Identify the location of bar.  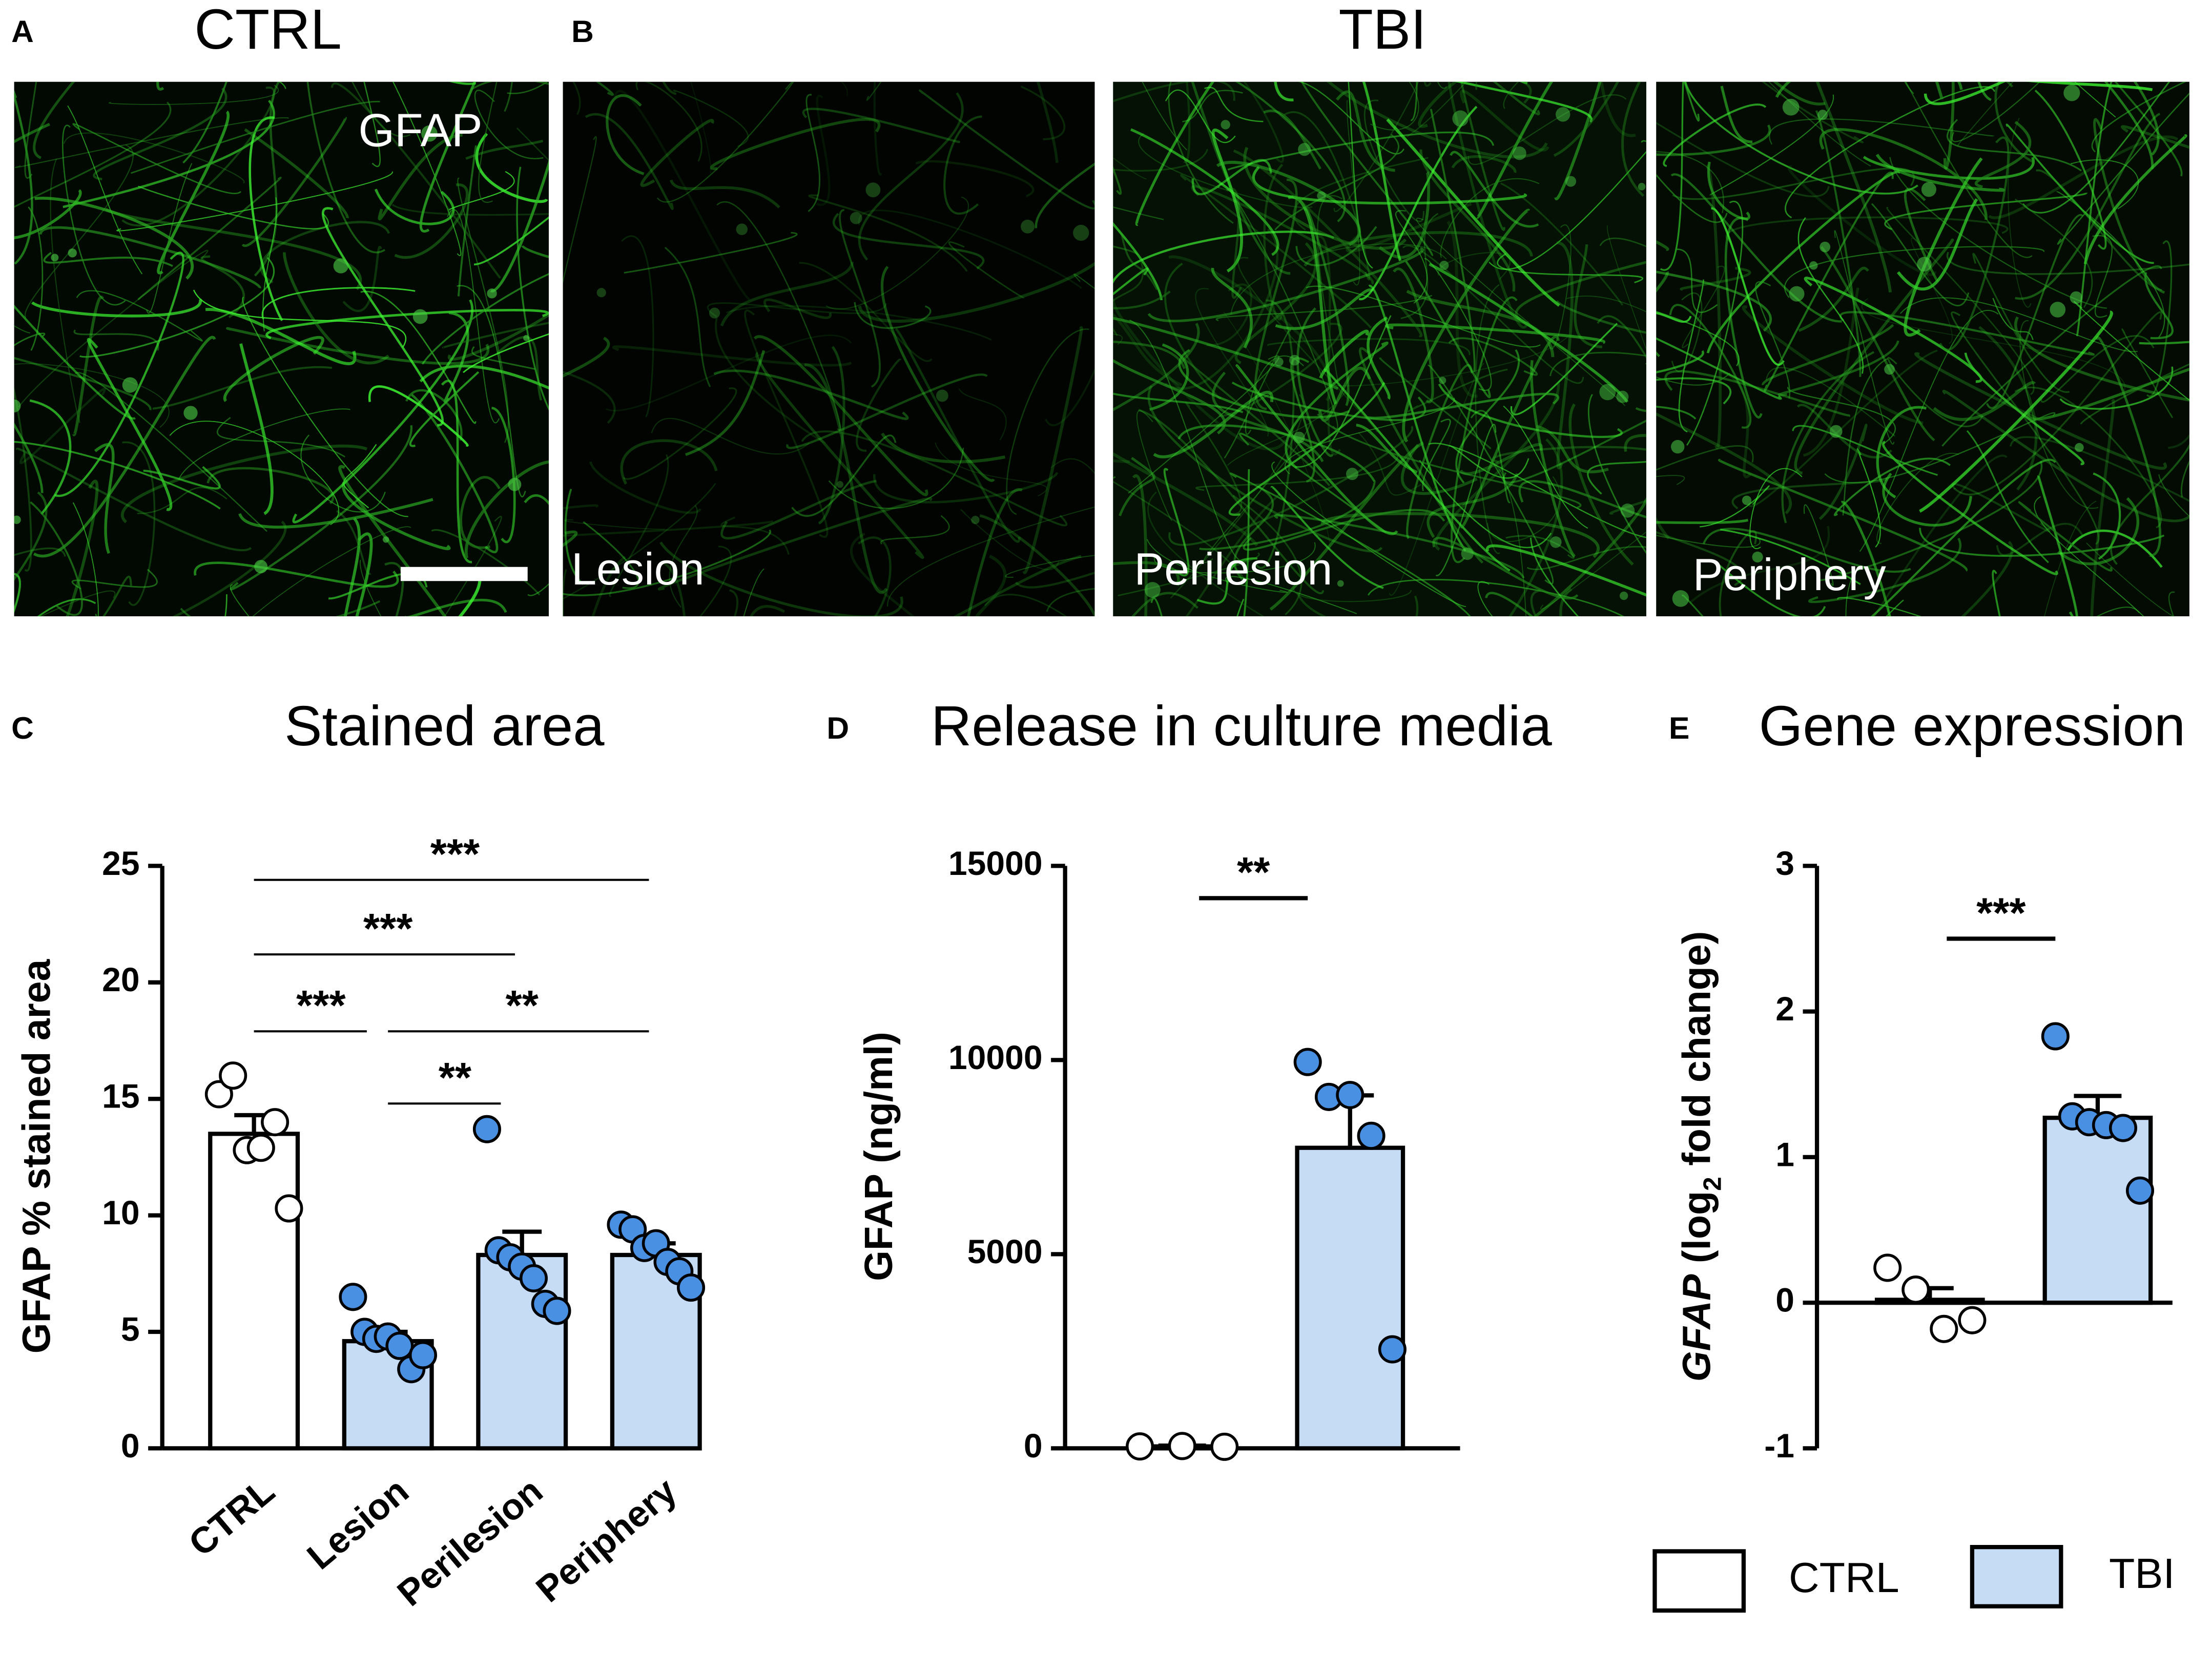
(254, 1291).